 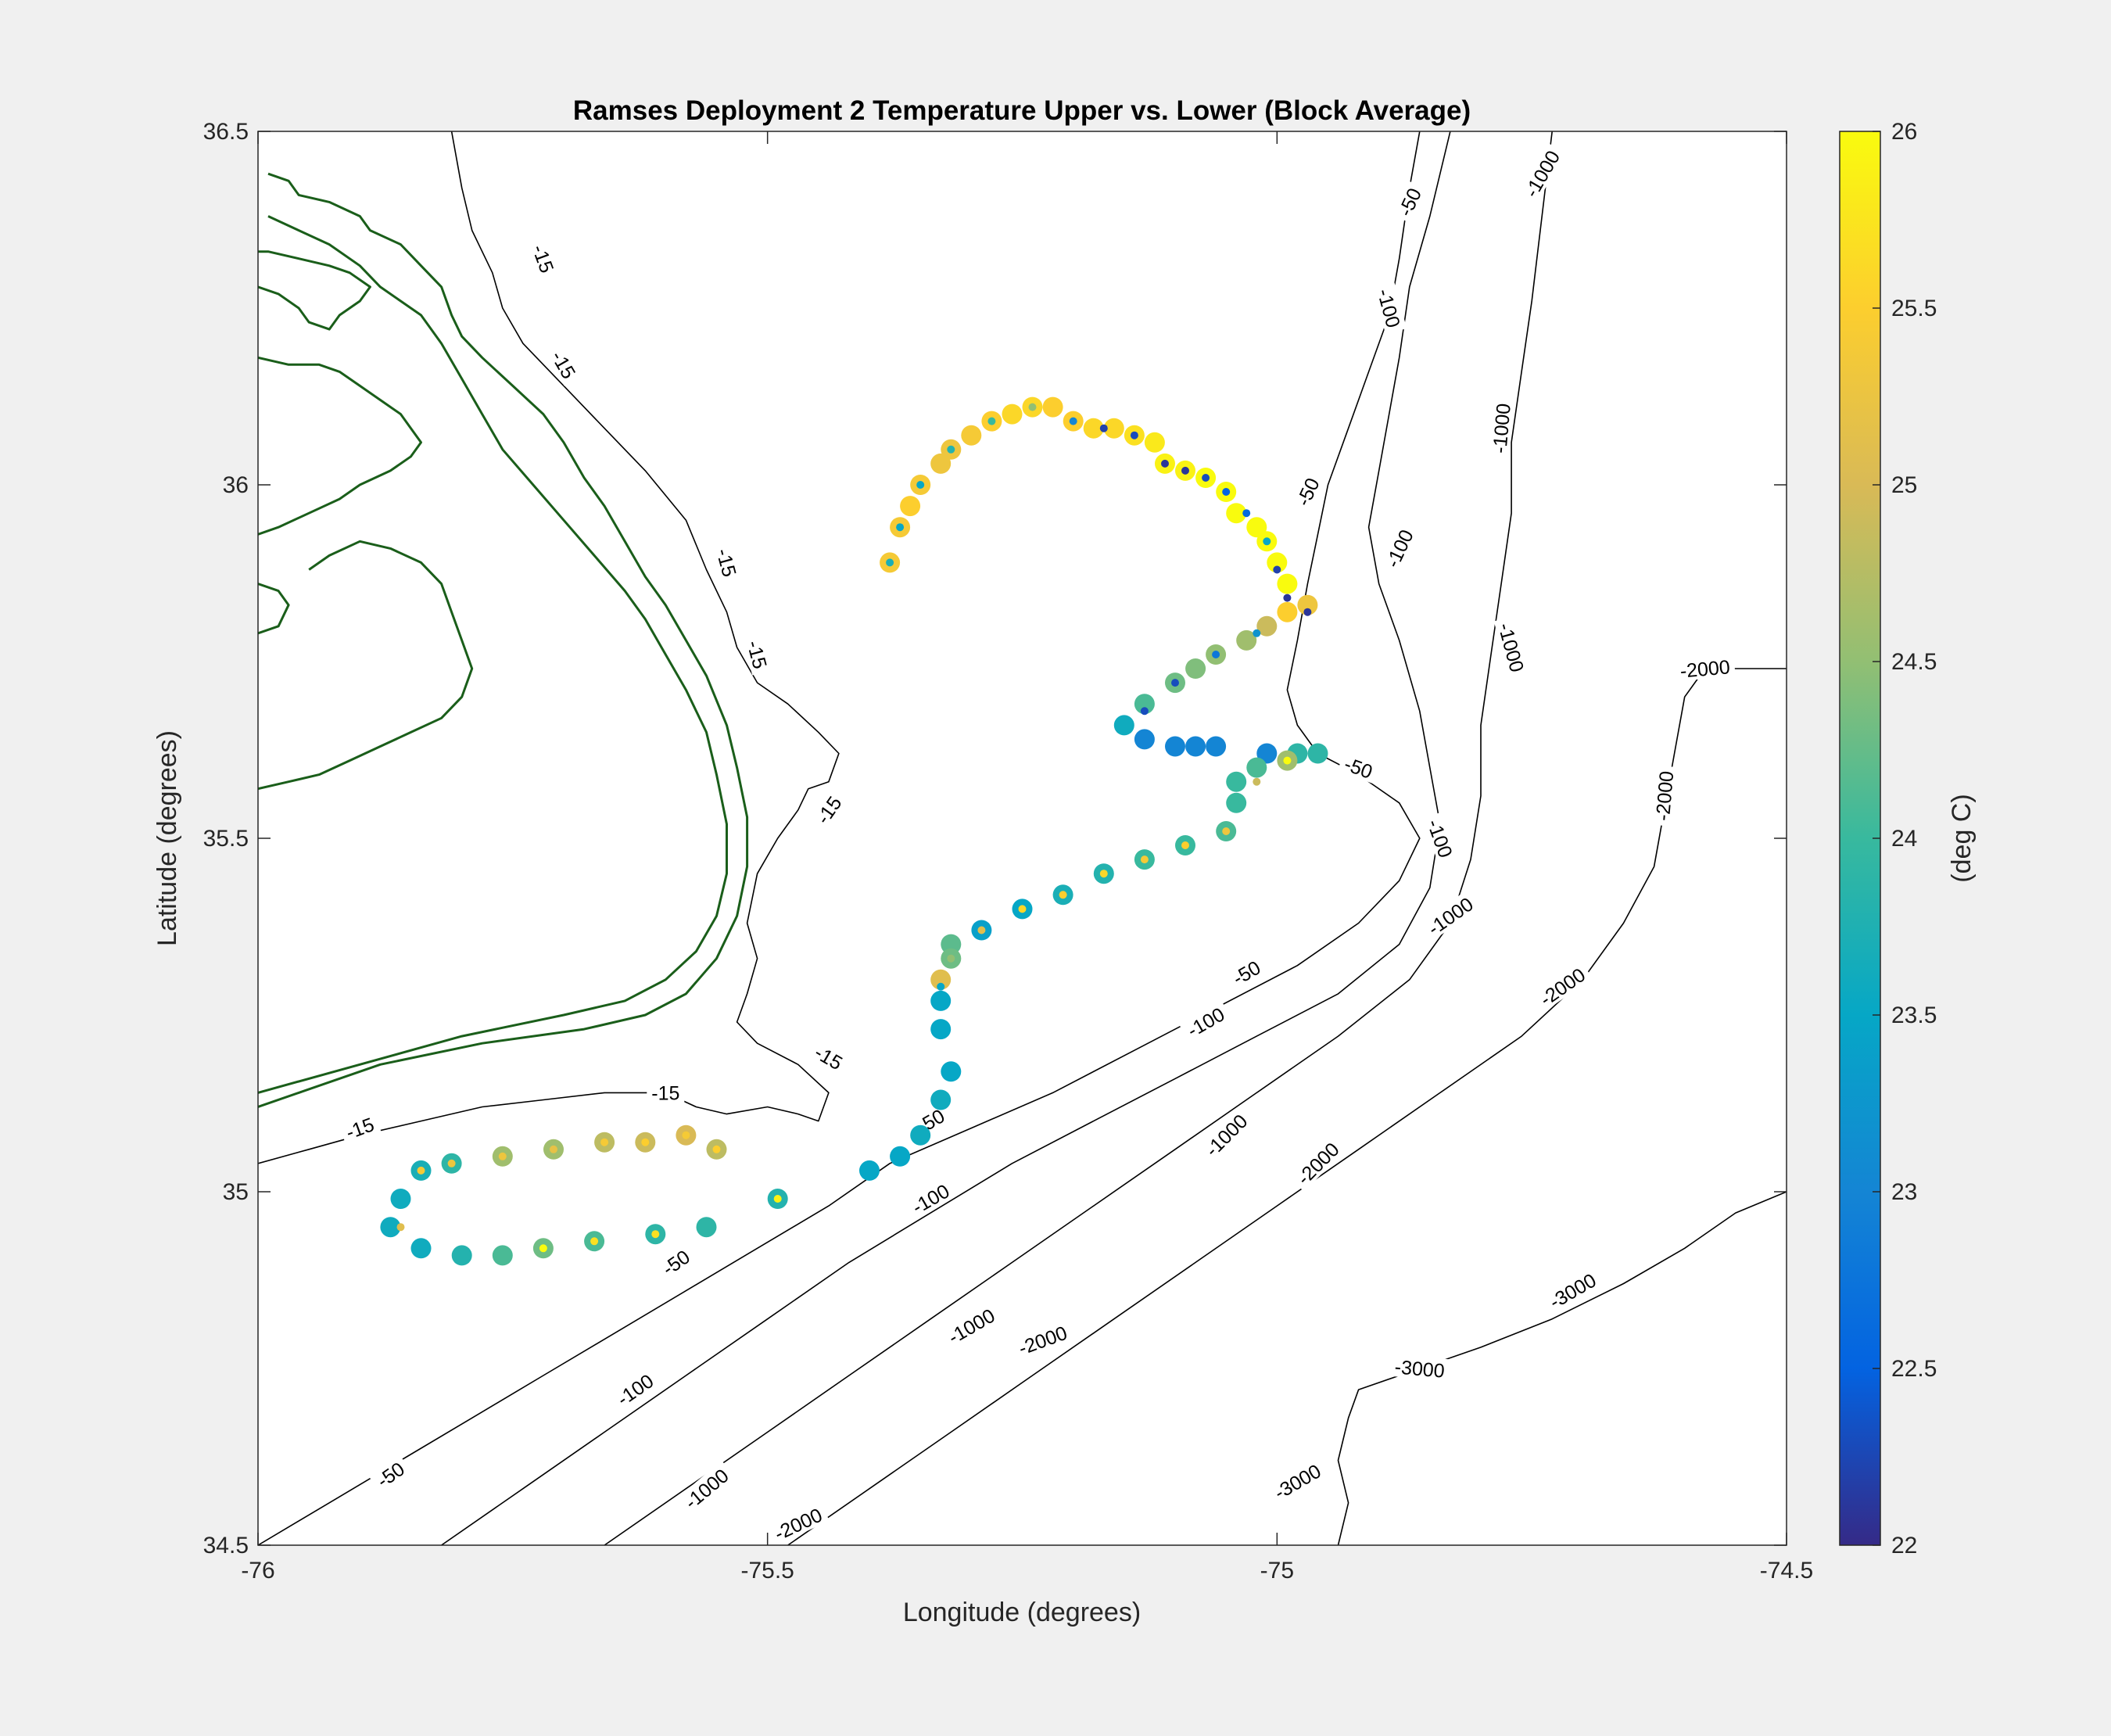 What do you see at coordinates (1904, 485) in the screenshot?
I see `colorbar-tick-label: 25` at bounding box center [1904, 485].